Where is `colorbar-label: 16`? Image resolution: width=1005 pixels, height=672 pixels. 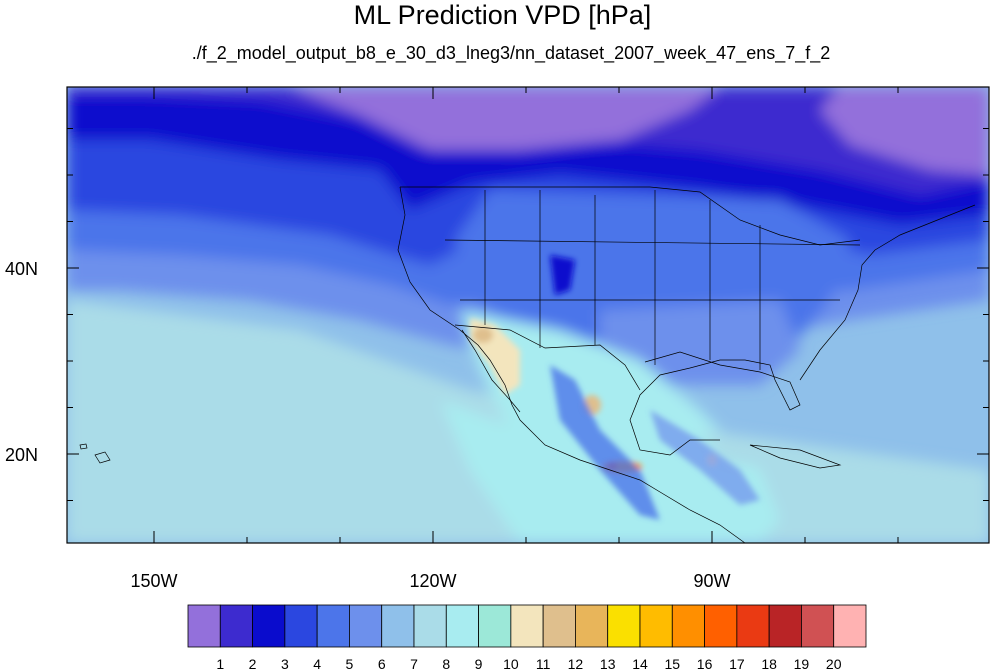
colorbar-label: 16 is located at coordinates (705, 664).